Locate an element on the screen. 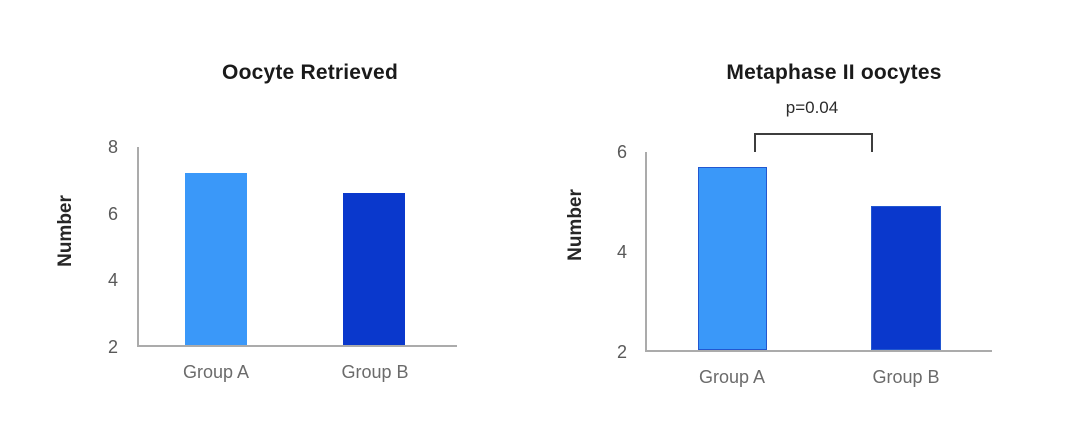 Image resolution: width=1080 pixels, height=422 pixels. chart-title: Metaphase II oocytes is located at coordinates (834, 72).